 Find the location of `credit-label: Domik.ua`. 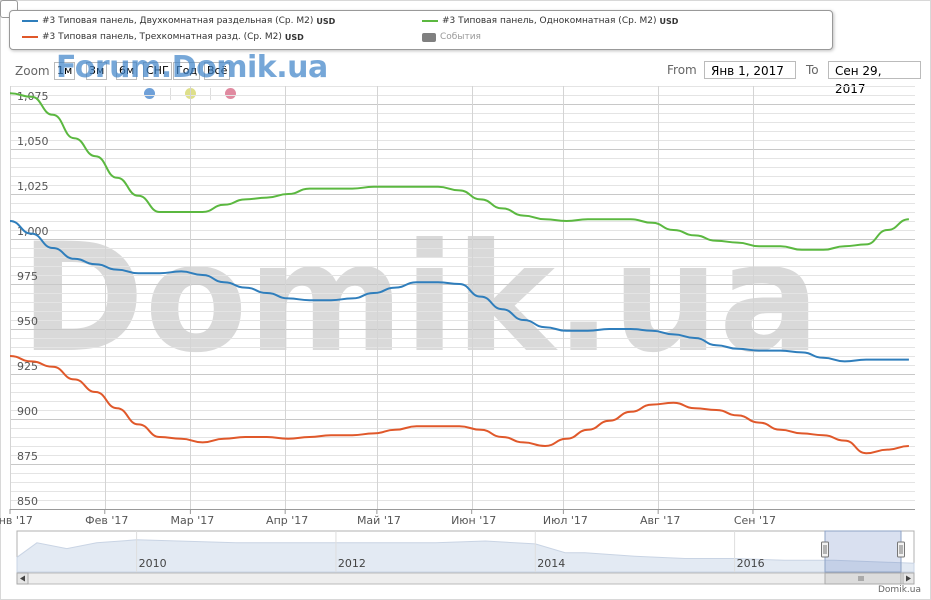

credit-label: Domik.ua is located at coordinates (899, 590).